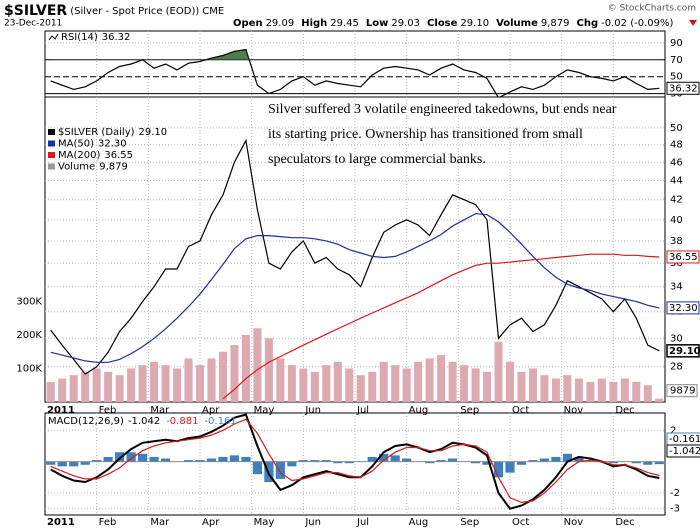  Describe the element at coordinates (211, 522) in the screenshot. I see `x-tick-label: Apr` at that location.